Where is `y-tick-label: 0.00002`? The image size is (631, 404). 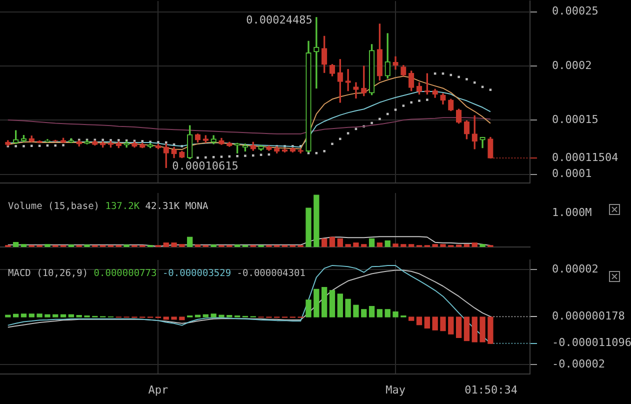
y-tick-label: 0.00002 is located at coordinates (575, 269).